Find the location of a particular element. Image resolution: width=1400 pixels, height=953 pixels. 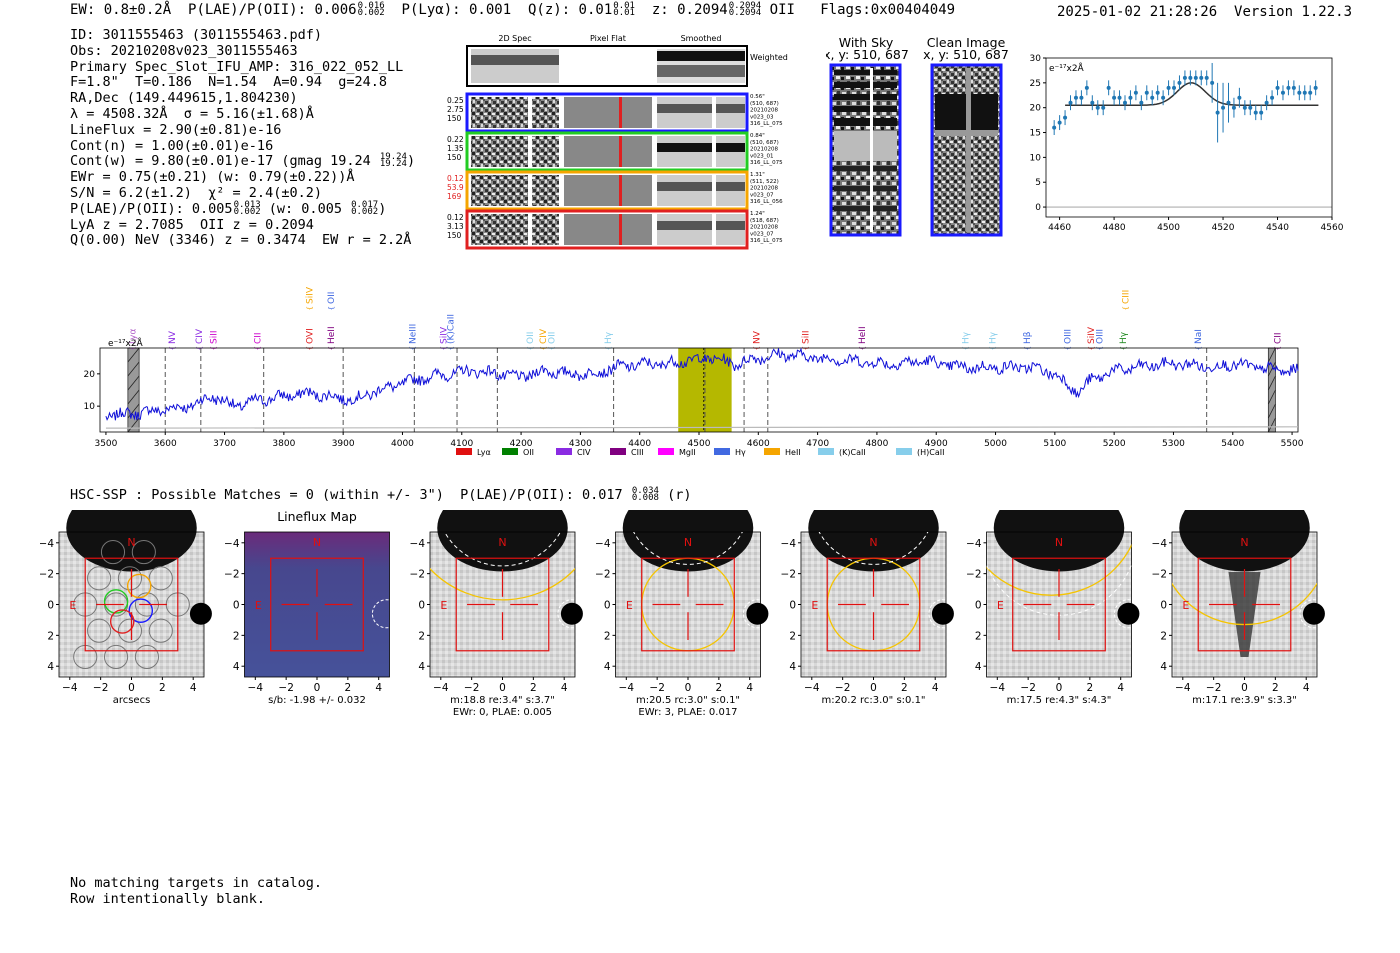

hsc-panel-caption: m:20.5 rc:3.0" s:0.1" is located at coordinates (688, 700).